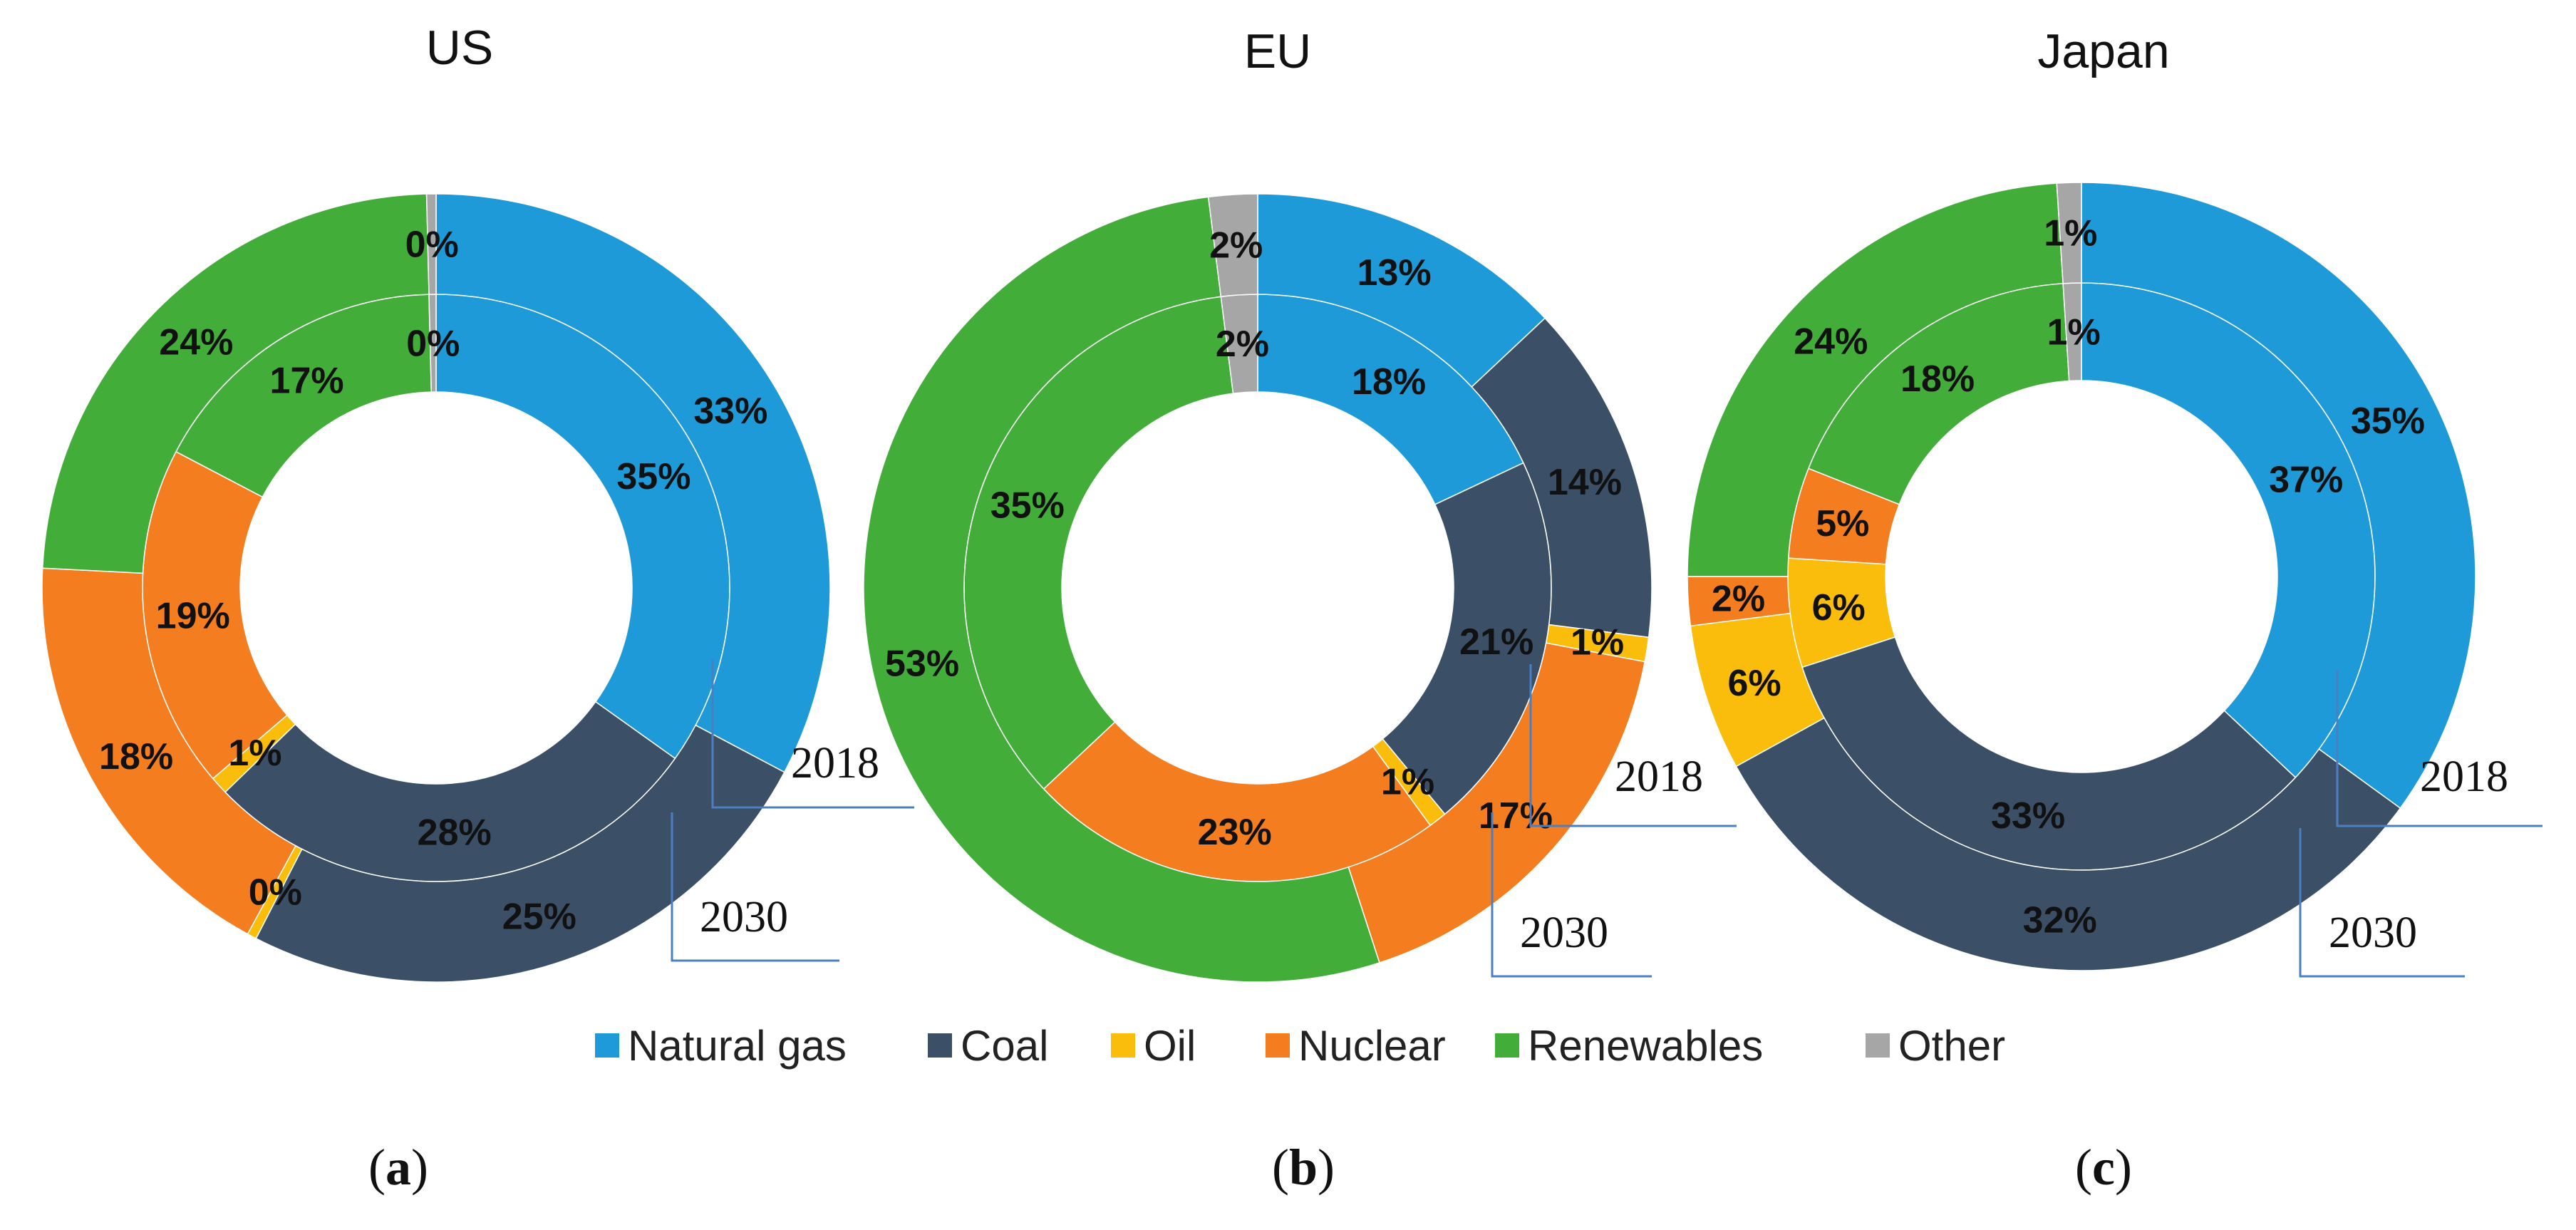 This screenshot has width=2576, height=1230. I want to click on data-label-eu-2030-nuclear: 17%, so click(1516, 816).